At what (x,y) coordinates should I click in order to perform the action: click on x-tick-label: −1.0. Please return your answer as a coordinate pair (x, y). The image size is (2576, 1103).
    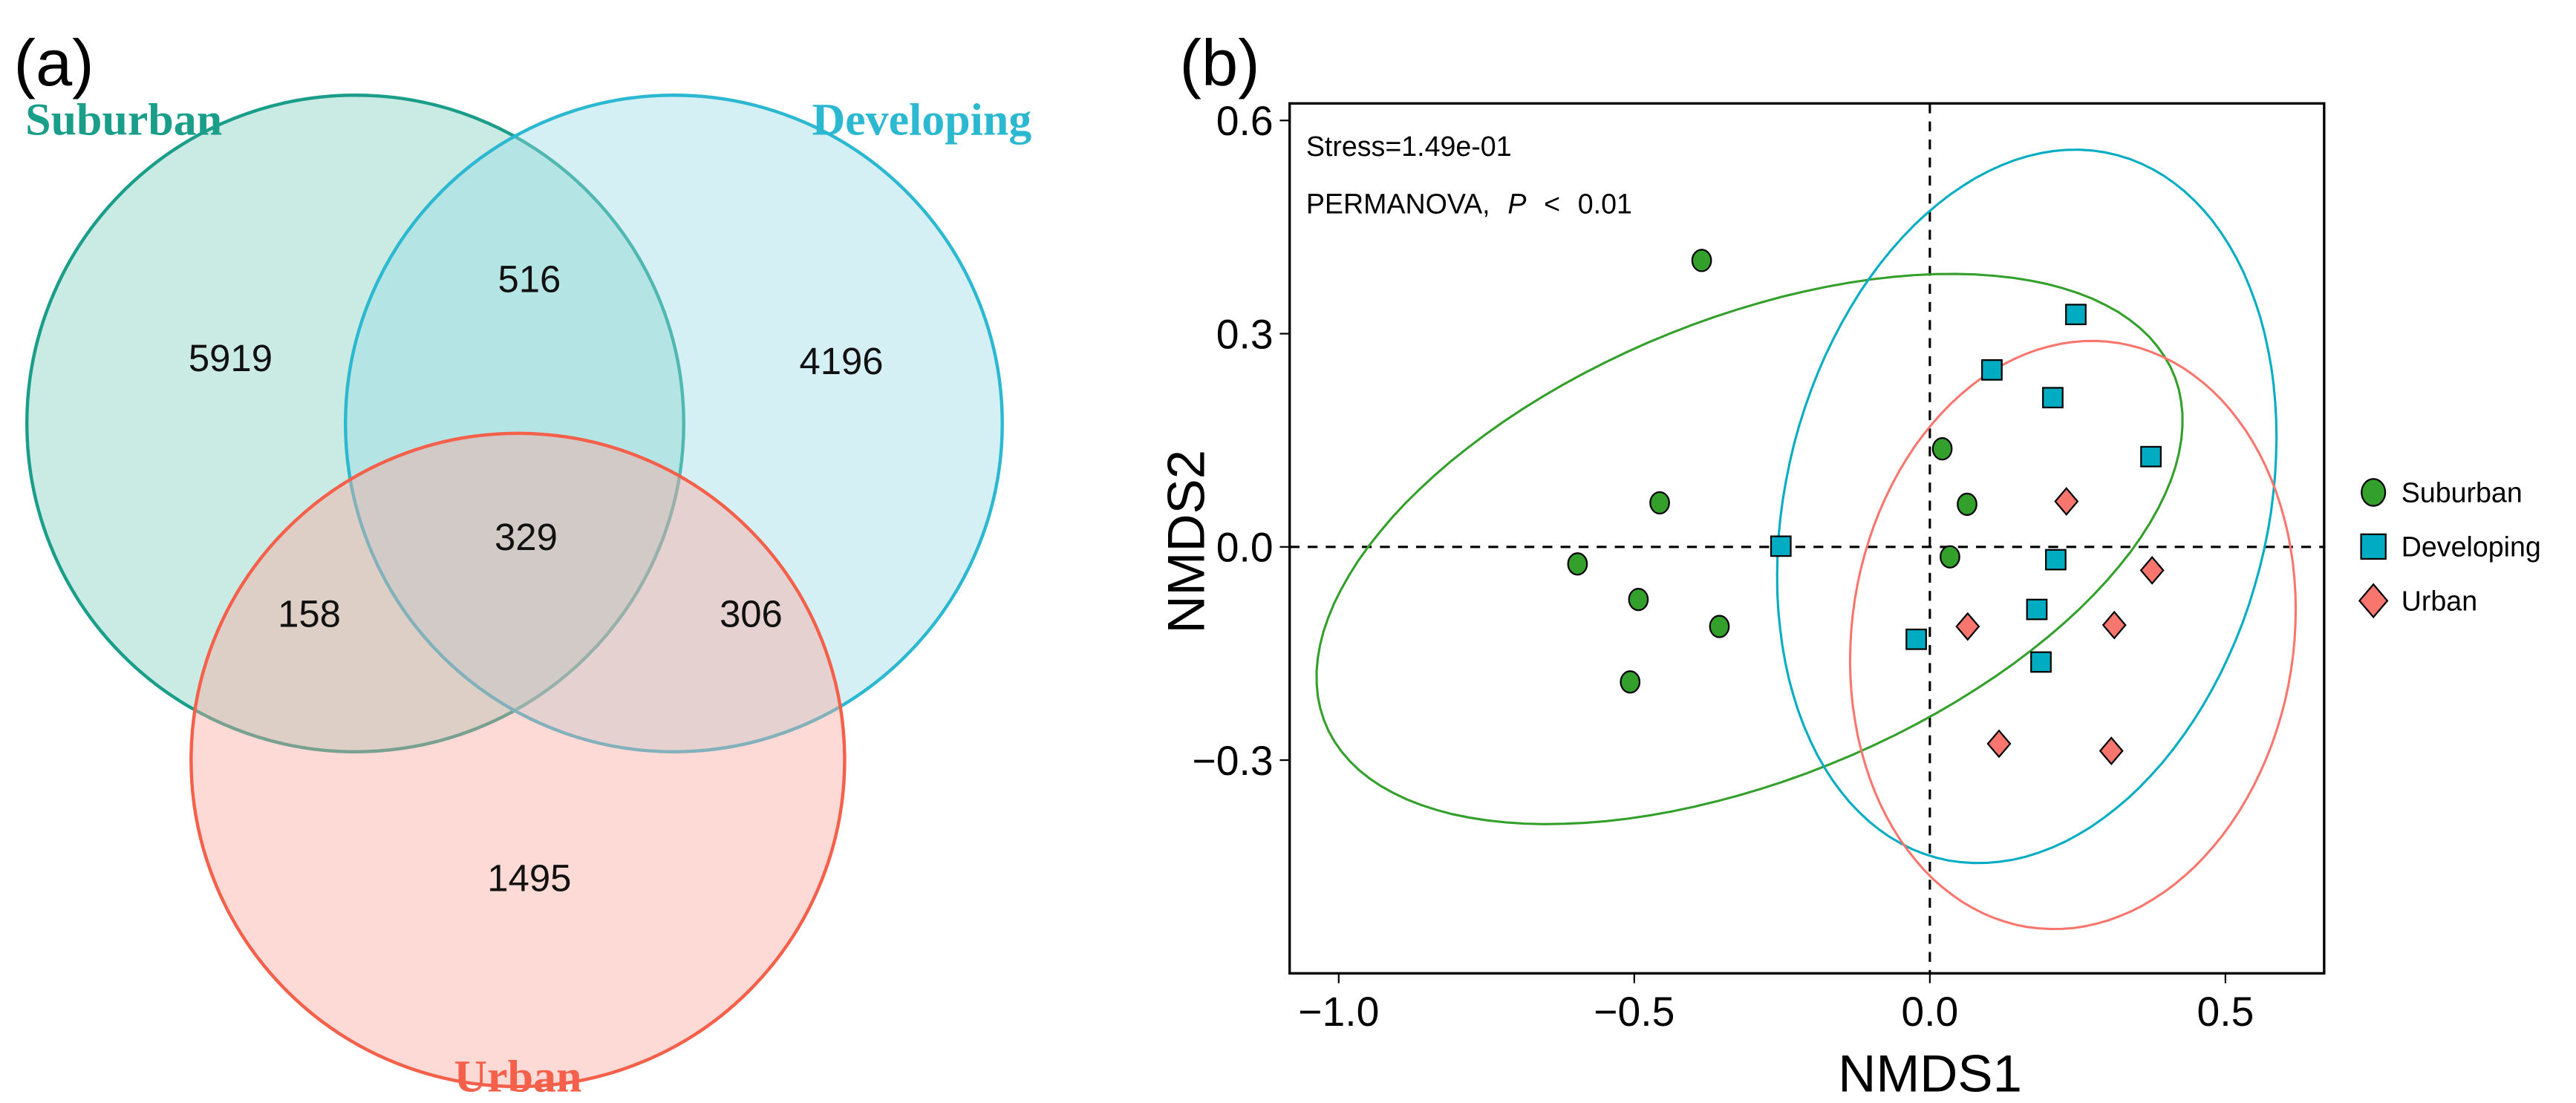
    Looking at the image, I should click on (1338, 1012).